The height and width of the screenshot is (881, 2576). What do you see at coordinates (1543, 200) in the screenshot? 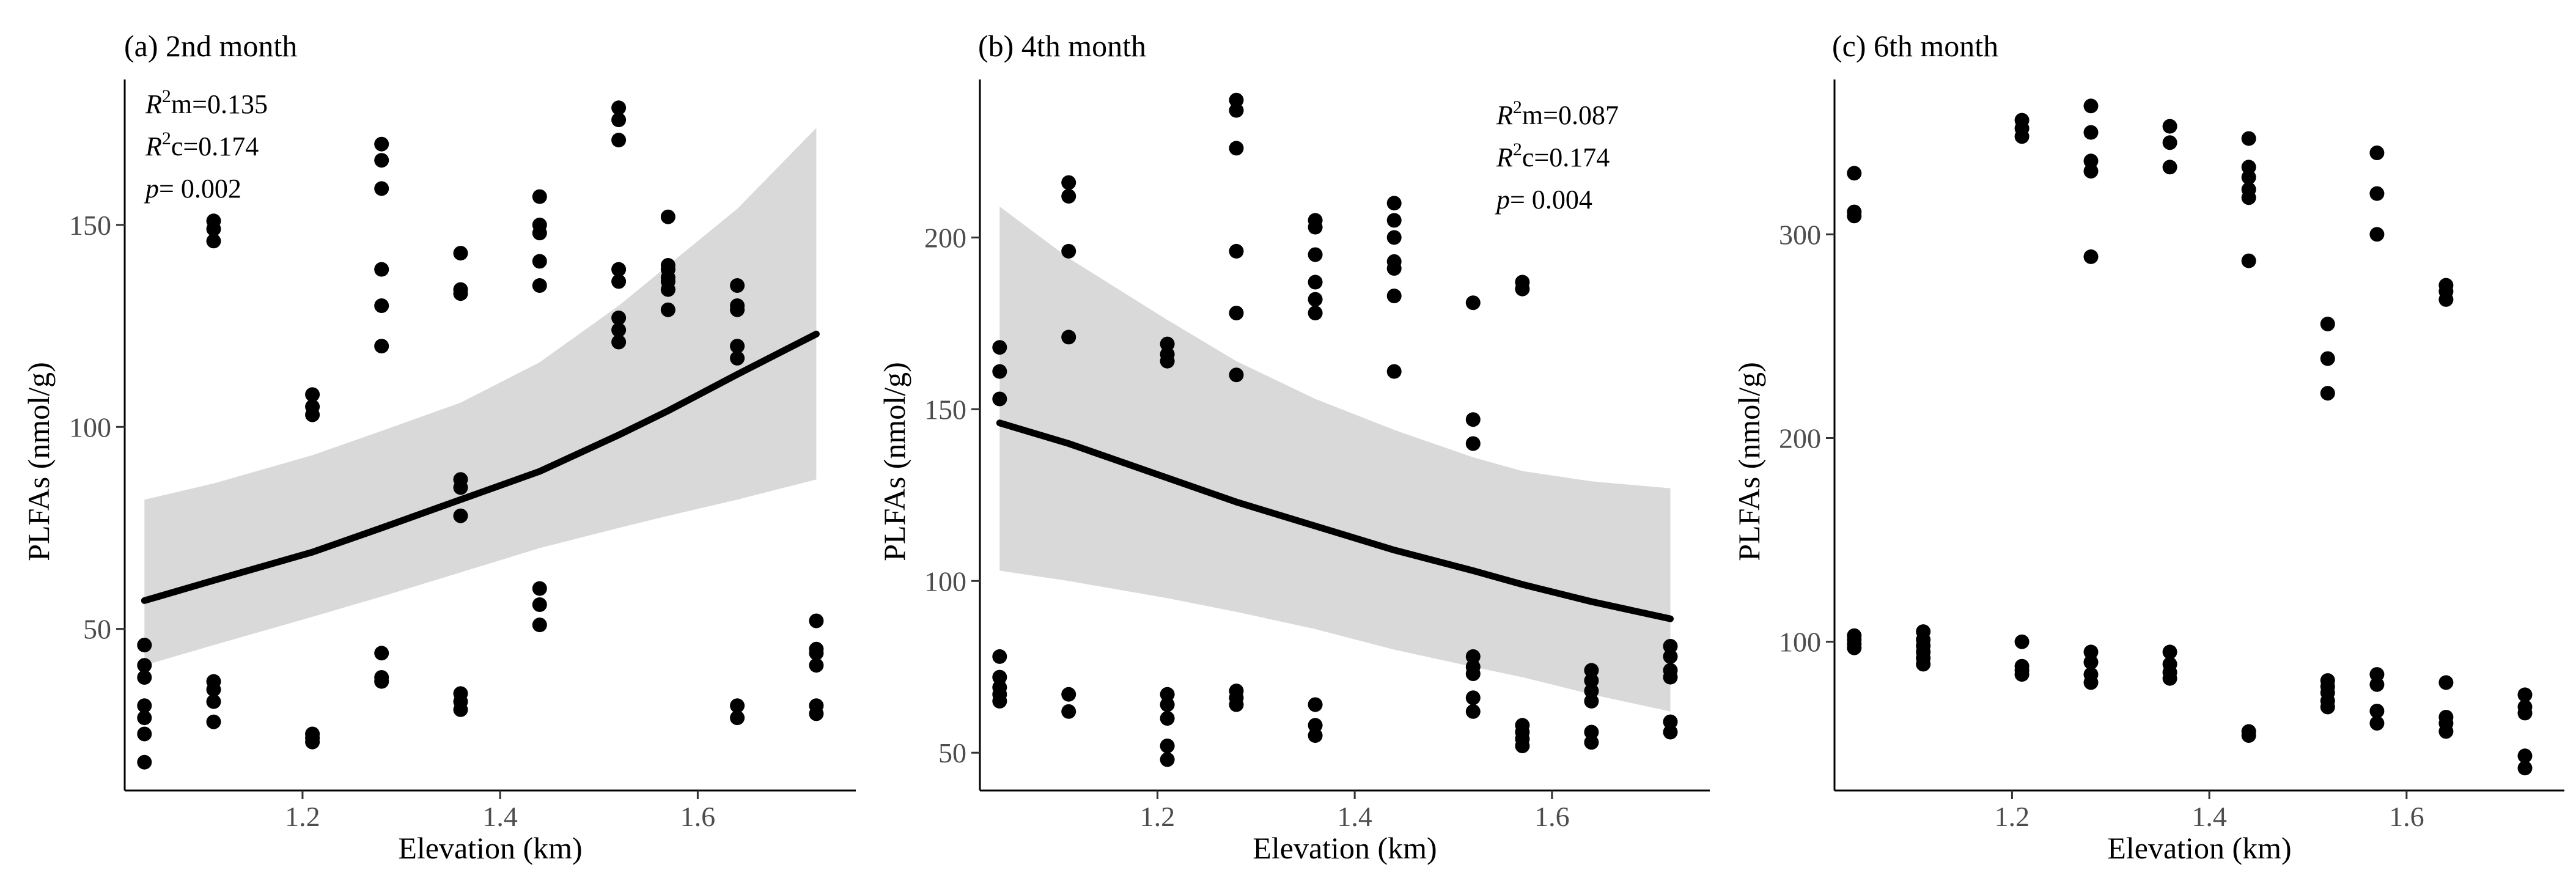
I see `stat-p: p= 0.004` at bounding box center [1543, 200].